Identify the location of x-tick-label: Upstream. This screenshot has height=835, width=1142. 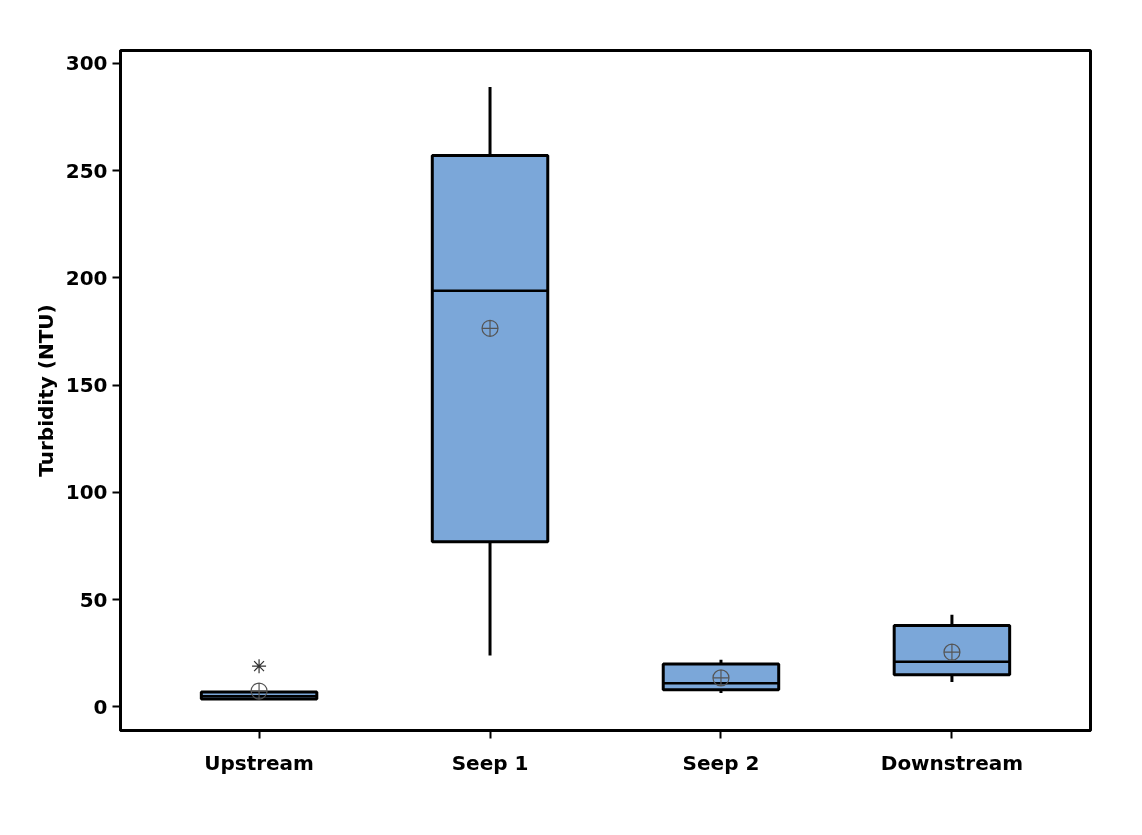
(259, 762).